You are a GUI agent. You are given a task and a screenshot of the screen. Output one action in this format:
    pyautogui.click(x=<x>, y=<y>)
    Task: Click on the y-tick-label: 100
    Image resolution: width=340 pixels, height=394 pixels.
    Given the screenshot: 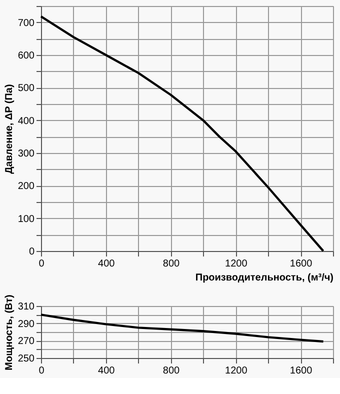 What is the action you would take?
    pyautogui.click(x=26, y=219)
    